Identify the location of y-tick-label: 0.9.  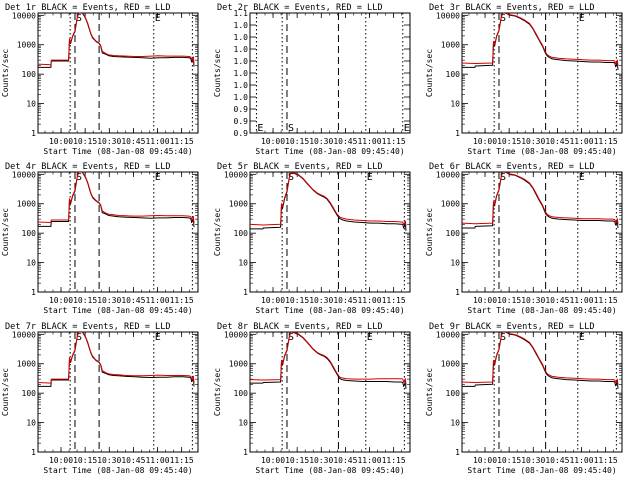
(241, 121).